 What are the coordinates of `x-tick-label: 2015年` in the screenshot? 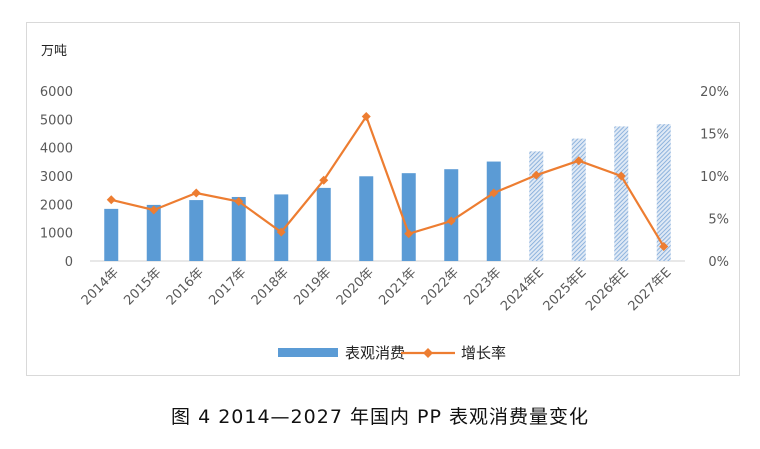 It's located at (142, 286).